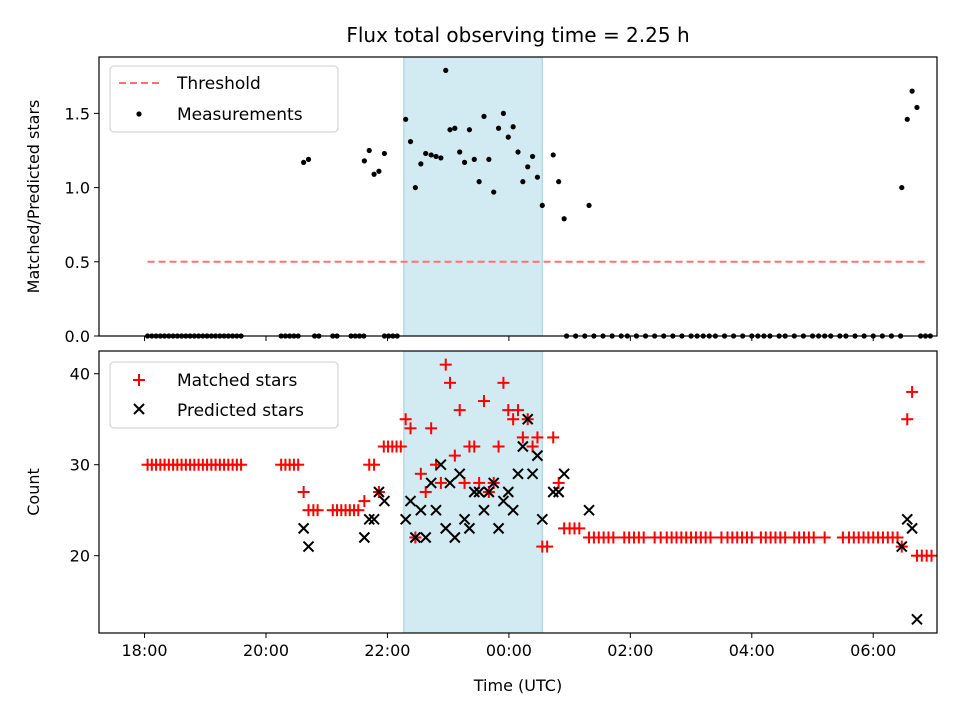 The height and width of the screenshot is (720, 960). Describe the element at coordinates (509, 338) in the screenshot. I see `top-x-ticks` at that location.